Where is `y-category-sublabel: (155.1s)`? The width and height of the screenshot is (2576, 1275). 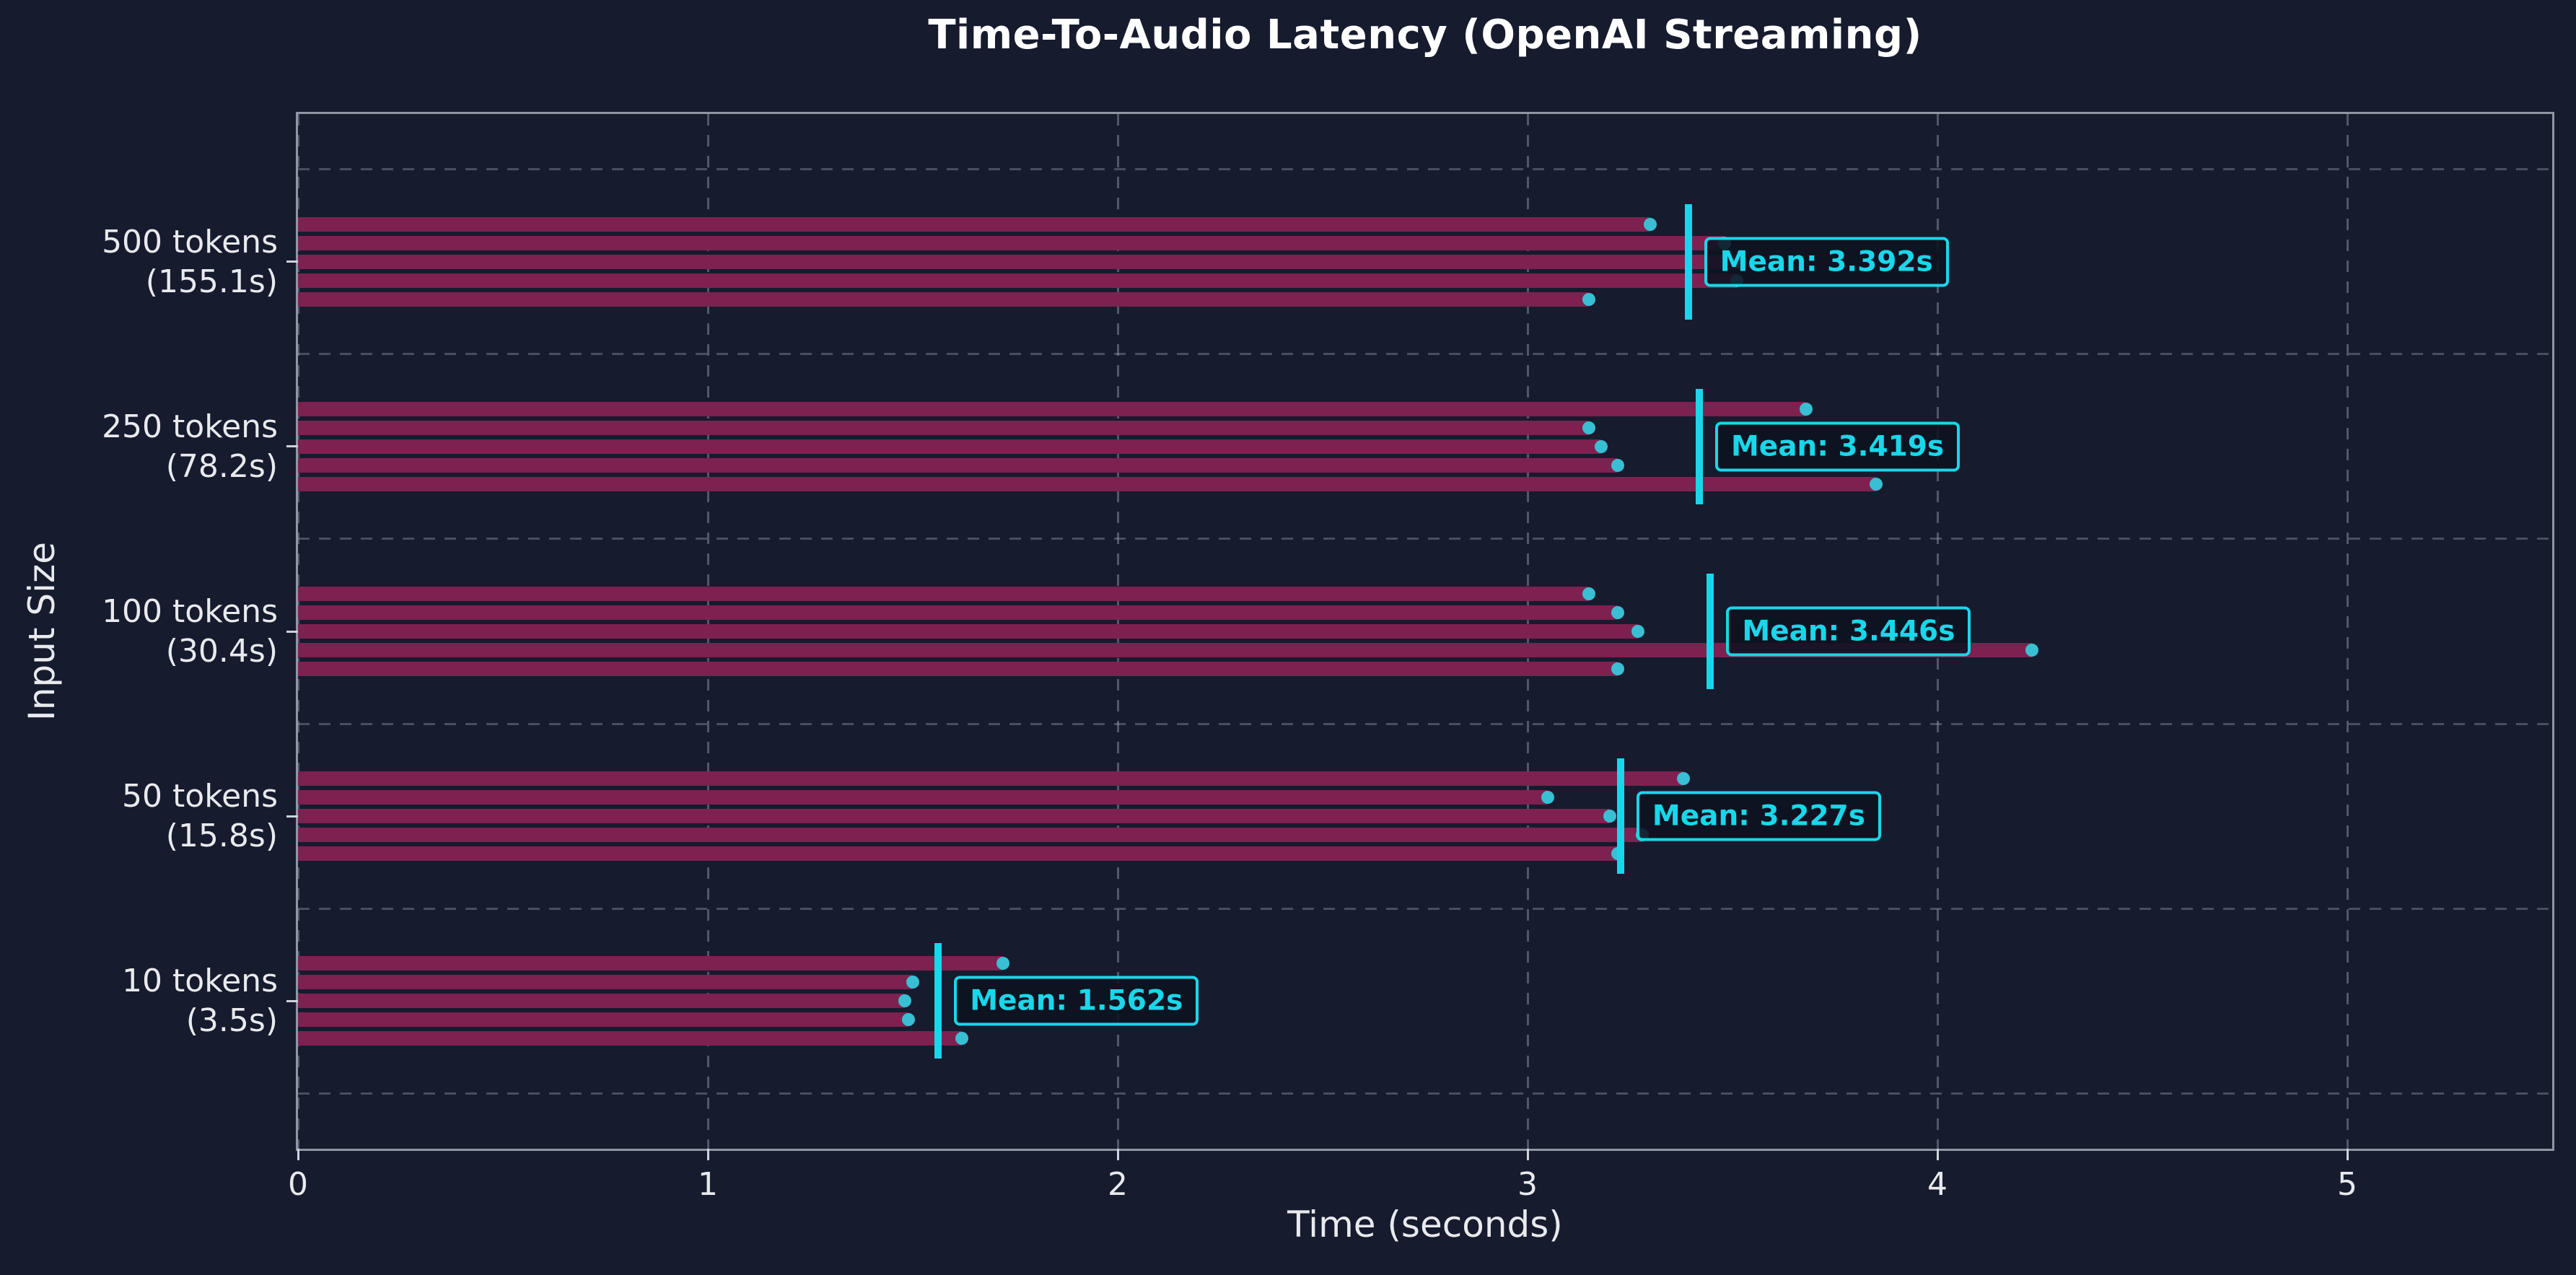
y-category-sublabel: (155.1s) is located at coordinates (211, 281).